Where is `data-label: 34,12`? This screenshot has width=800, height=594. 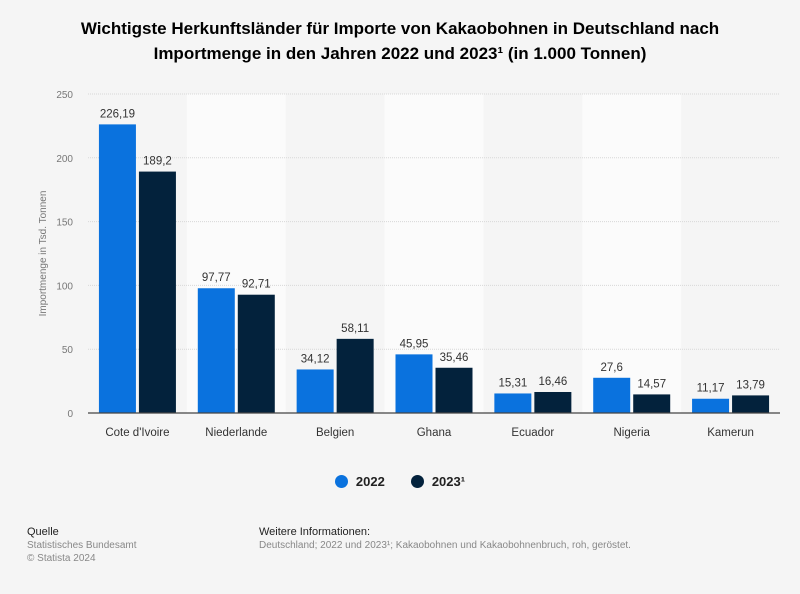
data-label: 34,12 is located at coordinates (315, 359).